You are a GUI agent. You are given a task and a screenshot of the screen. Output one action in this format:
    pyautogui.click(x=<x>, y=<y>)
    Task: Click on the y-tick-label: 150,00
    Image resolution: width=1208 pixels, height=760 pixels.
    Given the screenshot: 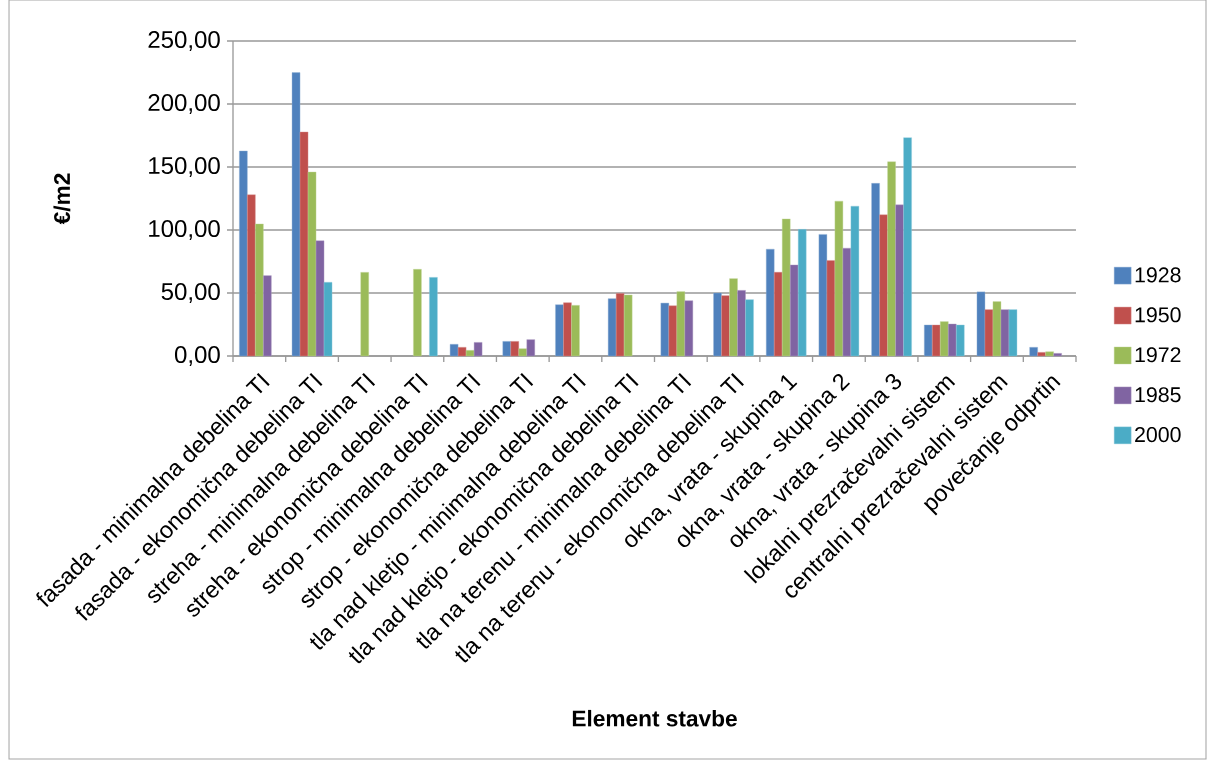 What is the action you would take?
    pyautogui.click(x=184, y=167)
    